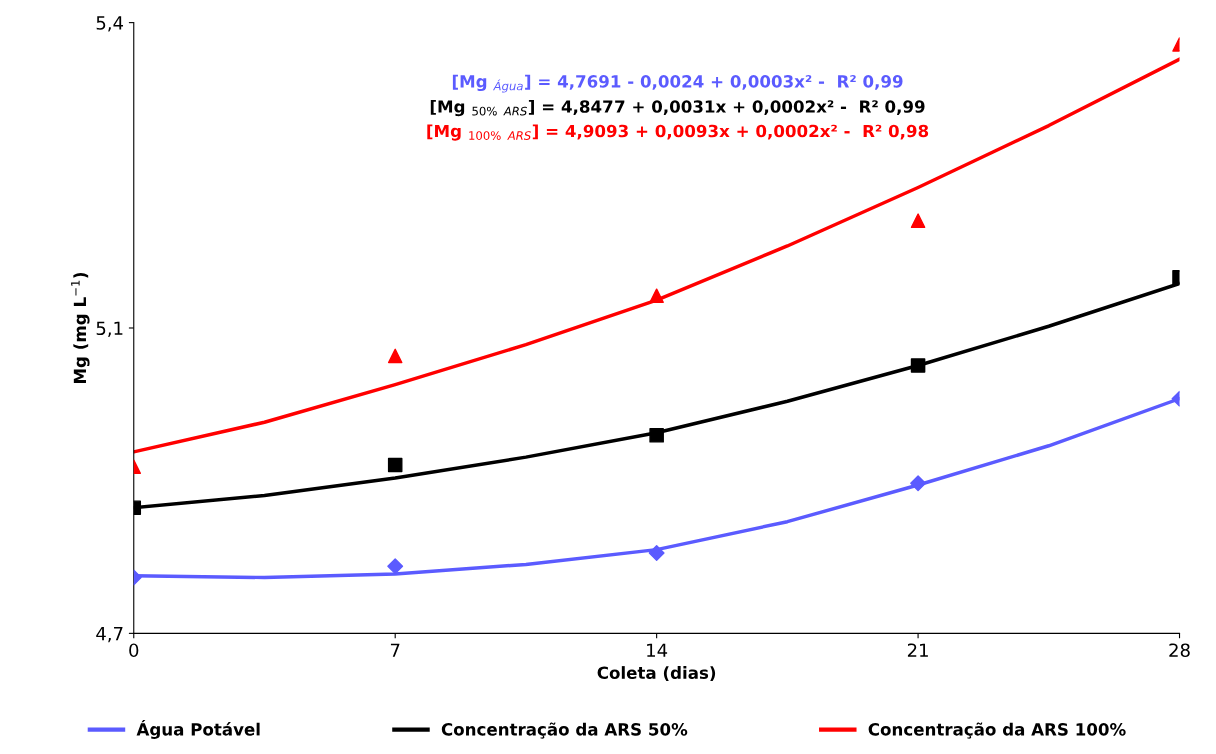  What do you see at coordinates (564, 730) in the screenshot?
I see `legend-label: Concentração da ARS 50%` at bounding box center [564, 730].